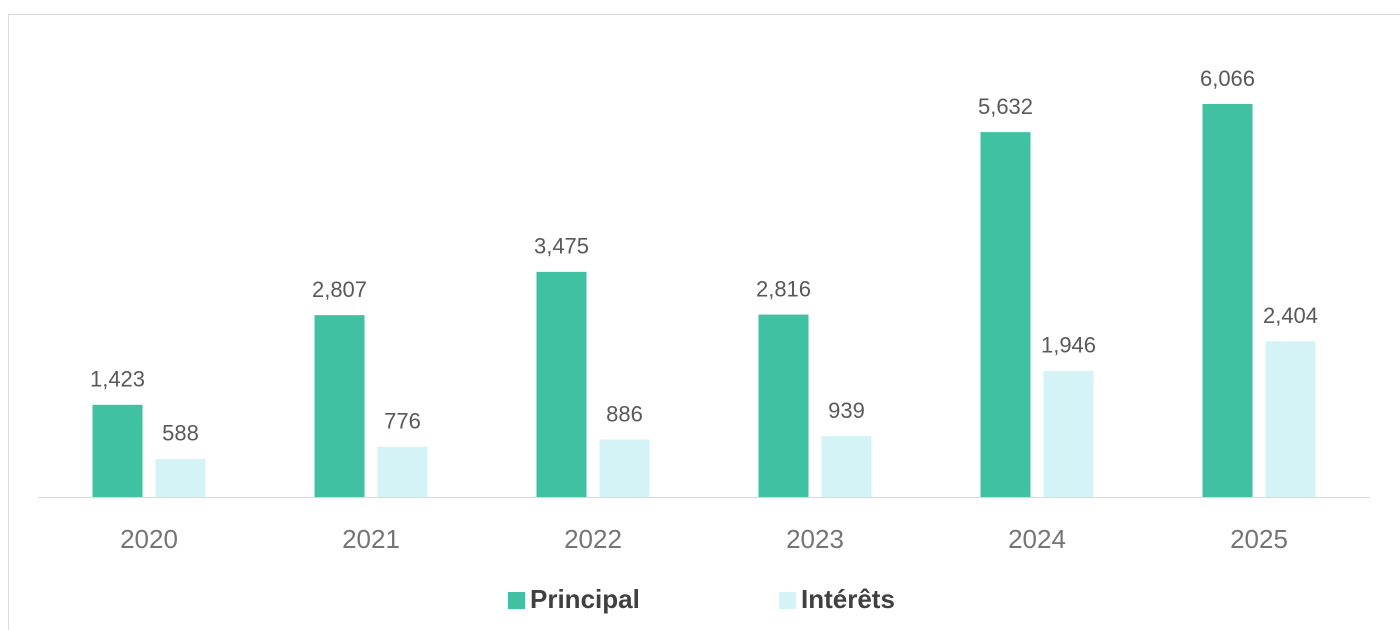 The height and width of the screenshot is (630, 1400). Describe the element at coordinates (1290, 315) in the screenshot. I see `data-label: 2,404` at that location.